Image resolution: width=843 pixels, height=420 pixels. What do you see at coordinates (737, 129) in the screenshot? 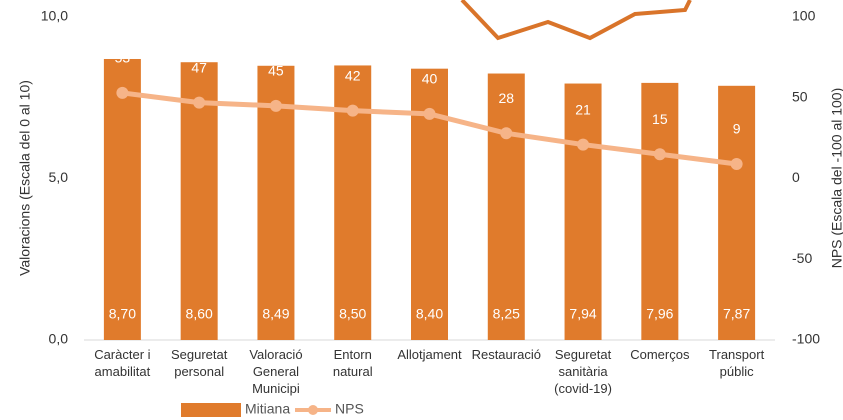
I see `line-value-label: 9` at bounding box center [737, 129].